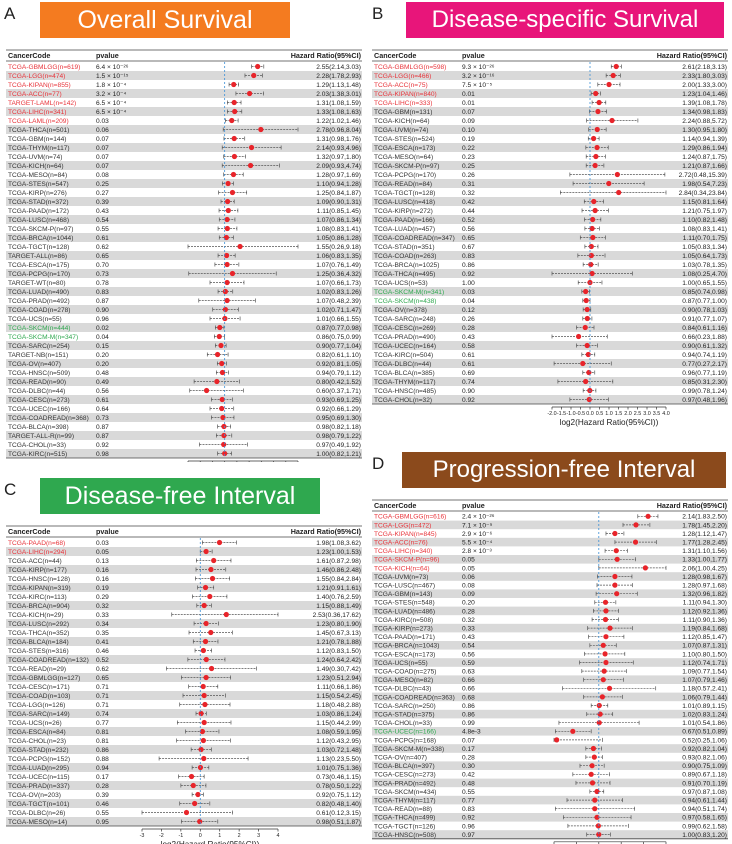  I want to click on pvalue-label: 0.86, so click(468, 715).